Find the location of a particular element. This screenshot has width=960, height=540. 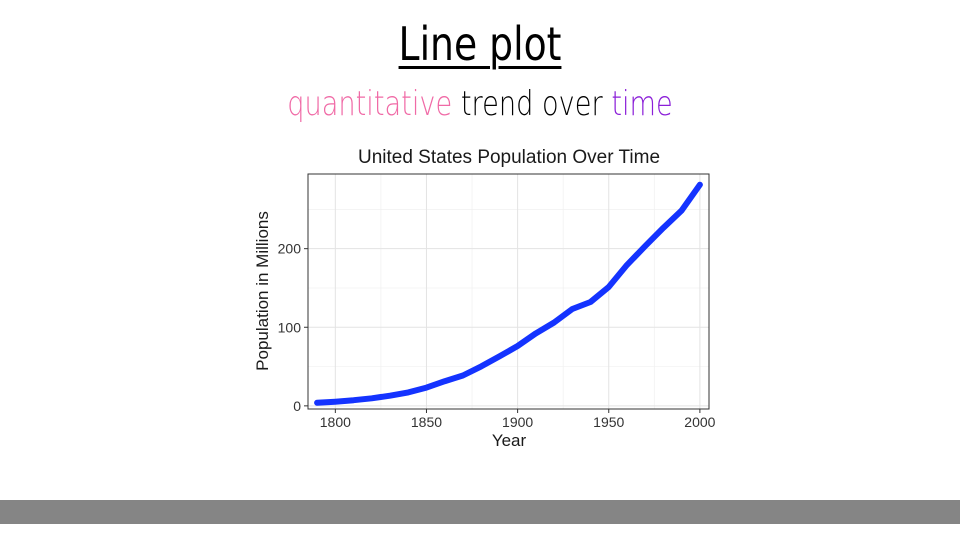

x-tick-label: 1850 is located at coordinates (426, 422).